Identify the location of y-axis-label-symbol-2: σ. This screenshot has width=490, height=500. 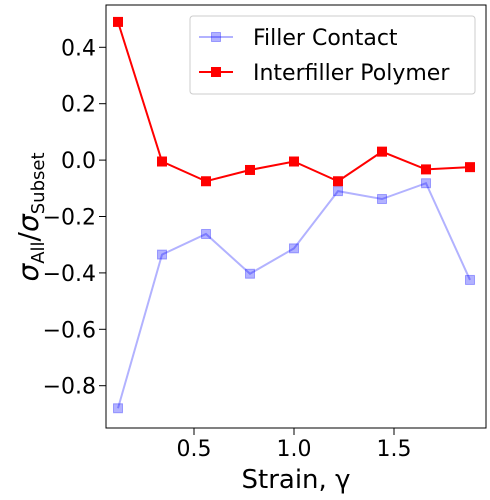
(28, 222).